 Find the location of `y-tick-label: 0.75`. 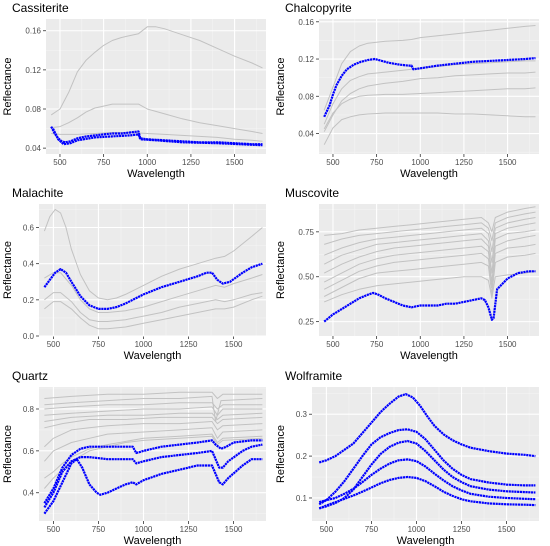

y-tick-label: 0.75 is located at coordinates (306, 232).